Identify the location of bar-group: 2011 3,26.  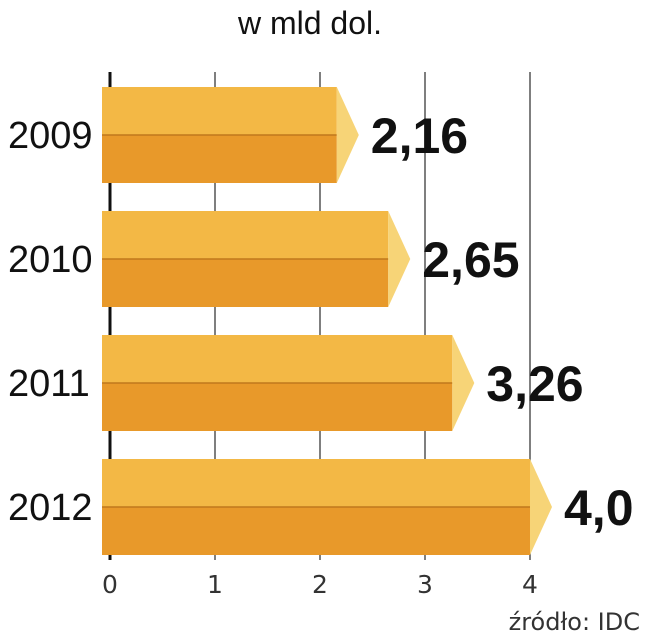
(296, 383).